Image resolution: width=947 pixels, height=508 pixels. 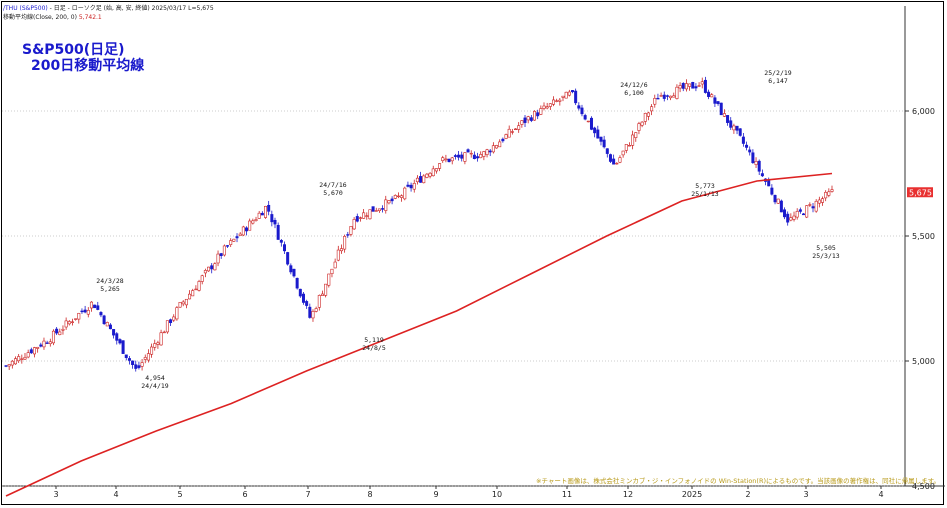 I want to click on x-tick-label: 8, so click(x=369, y=494).